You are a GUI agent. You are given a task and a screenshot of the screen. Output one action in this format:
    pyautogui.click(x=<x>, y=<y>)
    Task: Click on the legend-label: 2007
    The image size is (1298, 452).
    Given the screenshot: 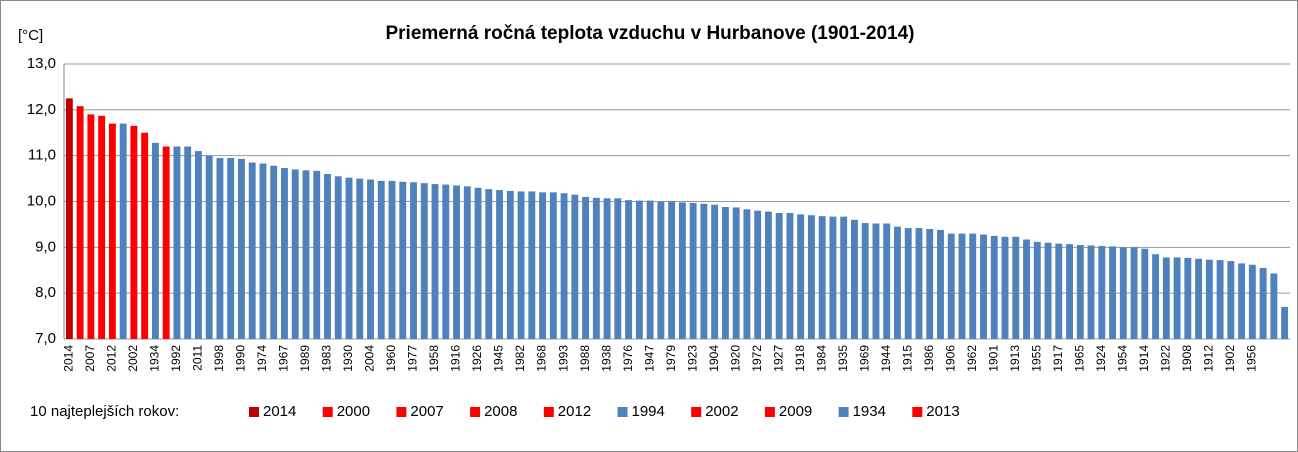 What is the action you would take?
    pyautogui.click(x=426, y=411)
    